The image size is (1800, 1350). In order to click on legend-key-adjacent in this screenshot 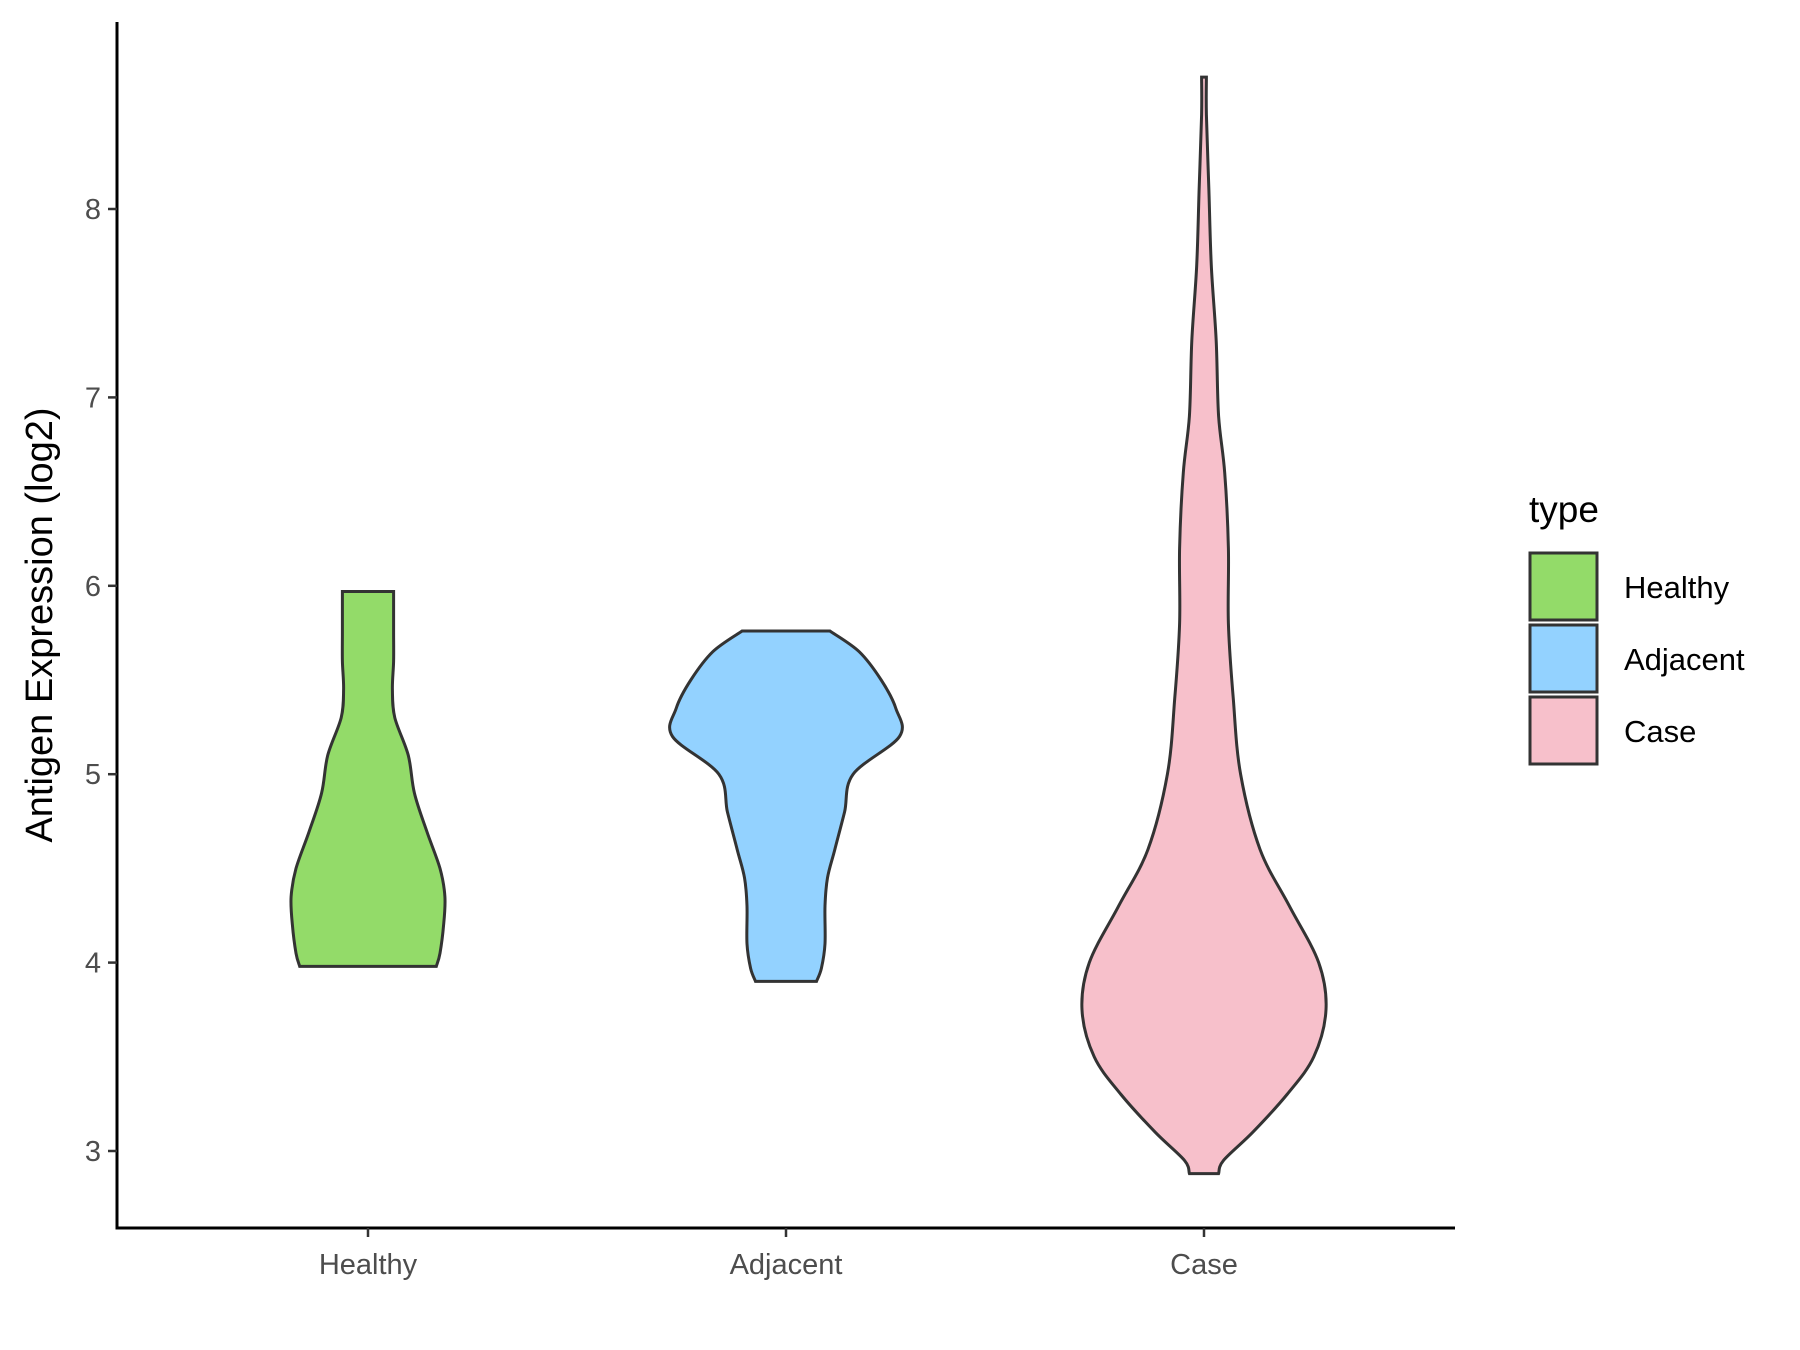, I will do `click(1563, 658)`.